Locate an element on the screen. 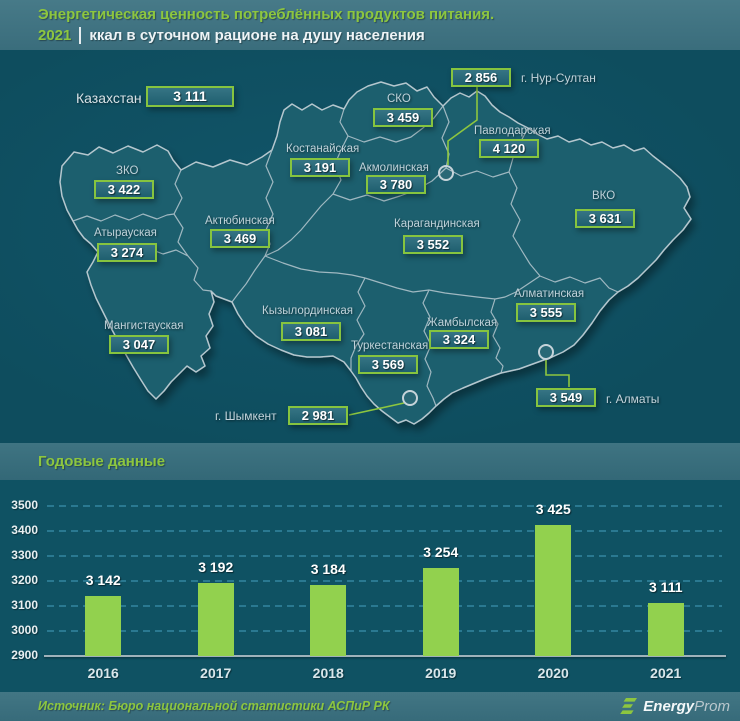 The height and width of the screenshot is (721, 740). region-label-turkestan: Туркестанская is located at coordinates (390, 346).